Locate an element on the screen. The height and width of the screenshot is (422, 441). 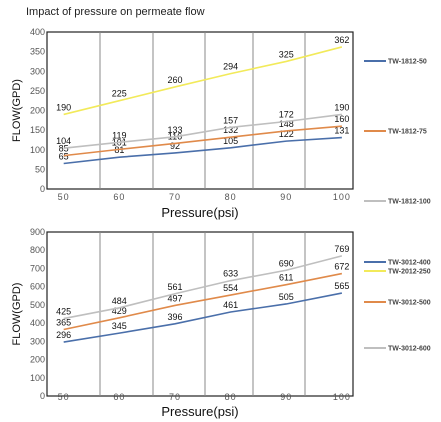
legend-entry: TW-3012-400 is located at coordinates (409, 263).